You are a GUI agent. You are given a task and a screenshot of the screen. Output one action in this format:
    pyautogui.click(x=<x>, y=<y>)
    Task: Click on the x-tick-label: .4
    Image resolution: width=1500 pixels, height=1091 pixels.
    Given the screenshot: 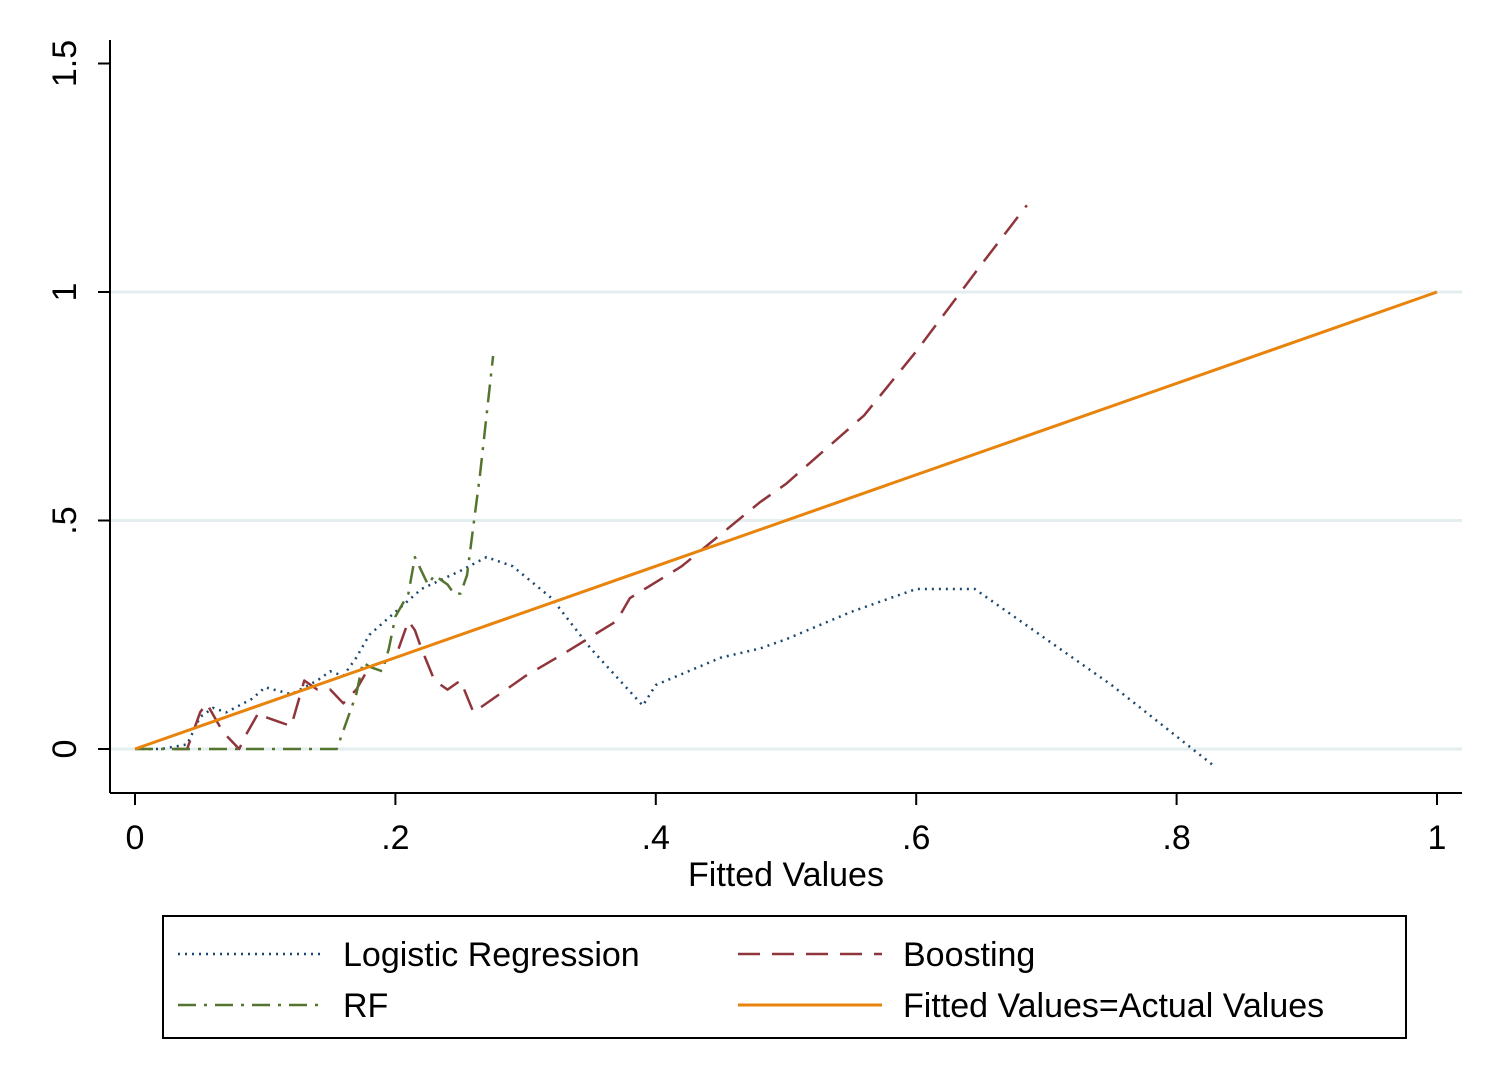 What is the action you would take?
    pyautogui.click(x=656, y=838)
    